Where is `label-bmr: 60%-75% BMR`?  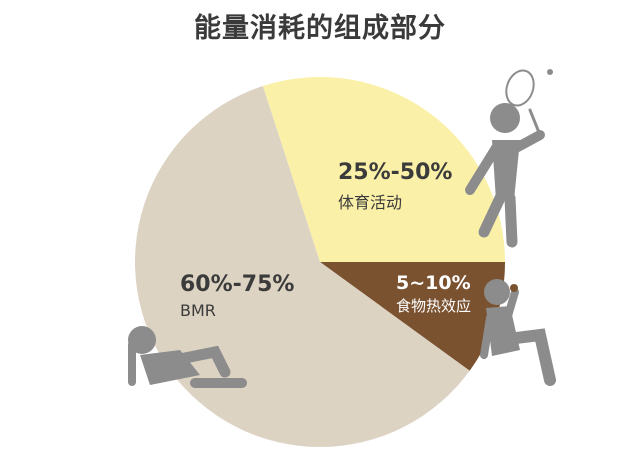
label-bmr: 60%-75% BMR is located at coordinates (237, 296).